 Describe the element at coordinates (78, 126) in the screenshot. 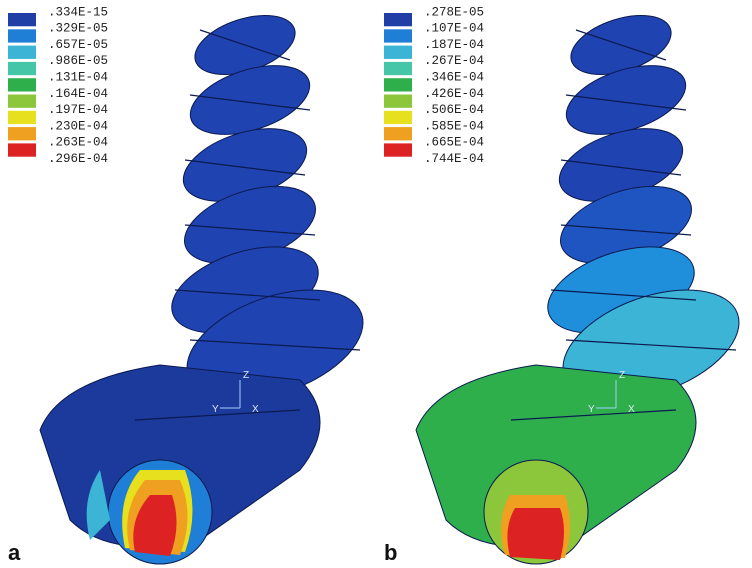

I see `legend-label: .230E-04` at that location.